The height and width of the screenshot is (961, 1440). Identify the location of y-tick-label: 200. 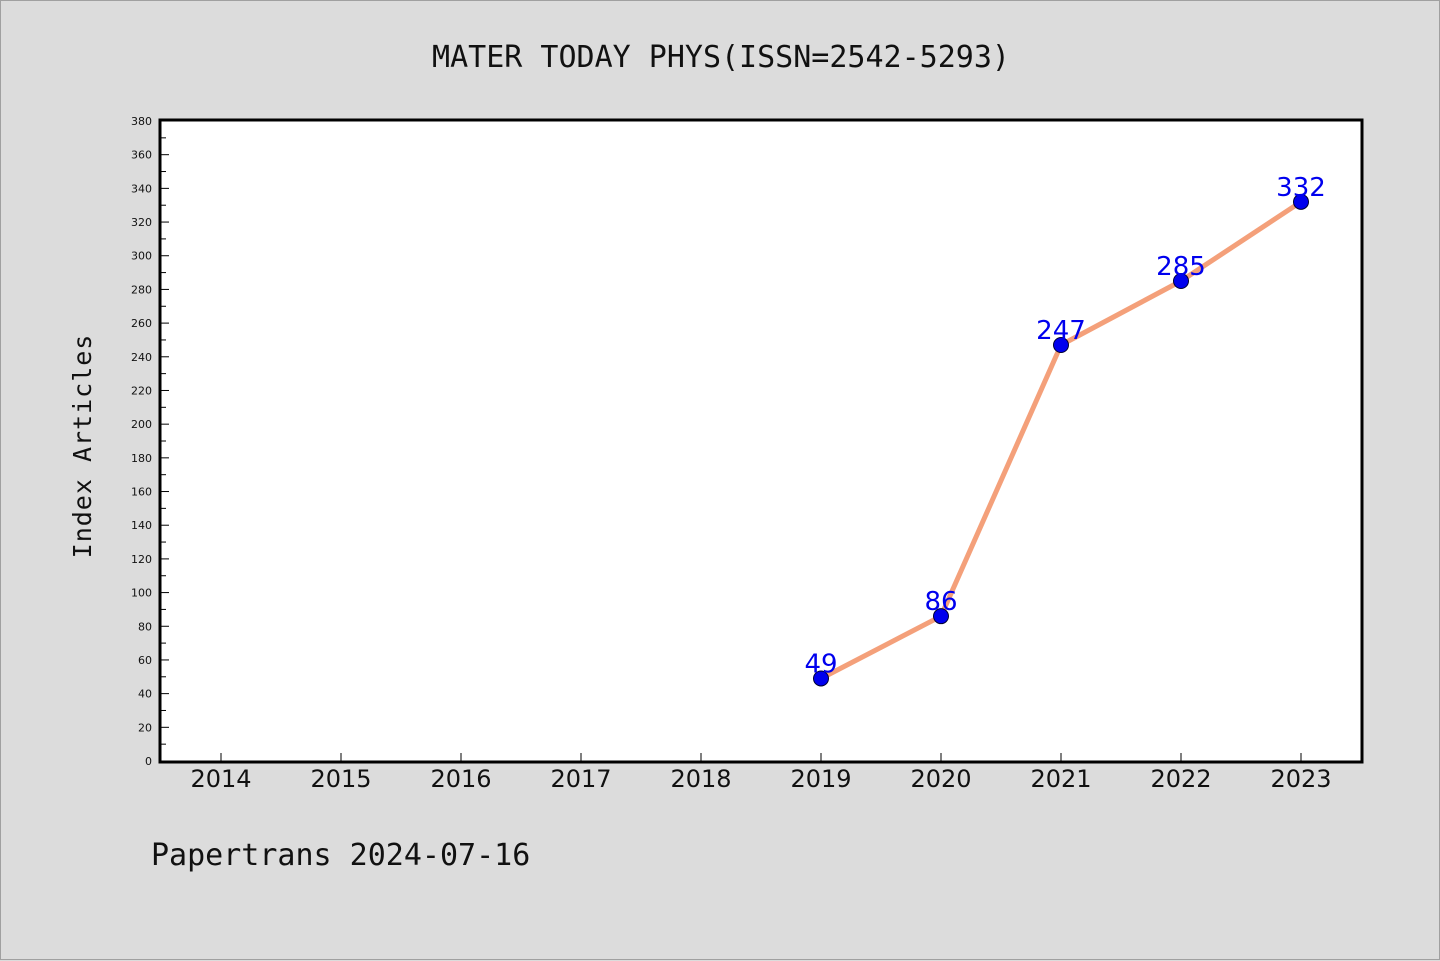
(141, 424).